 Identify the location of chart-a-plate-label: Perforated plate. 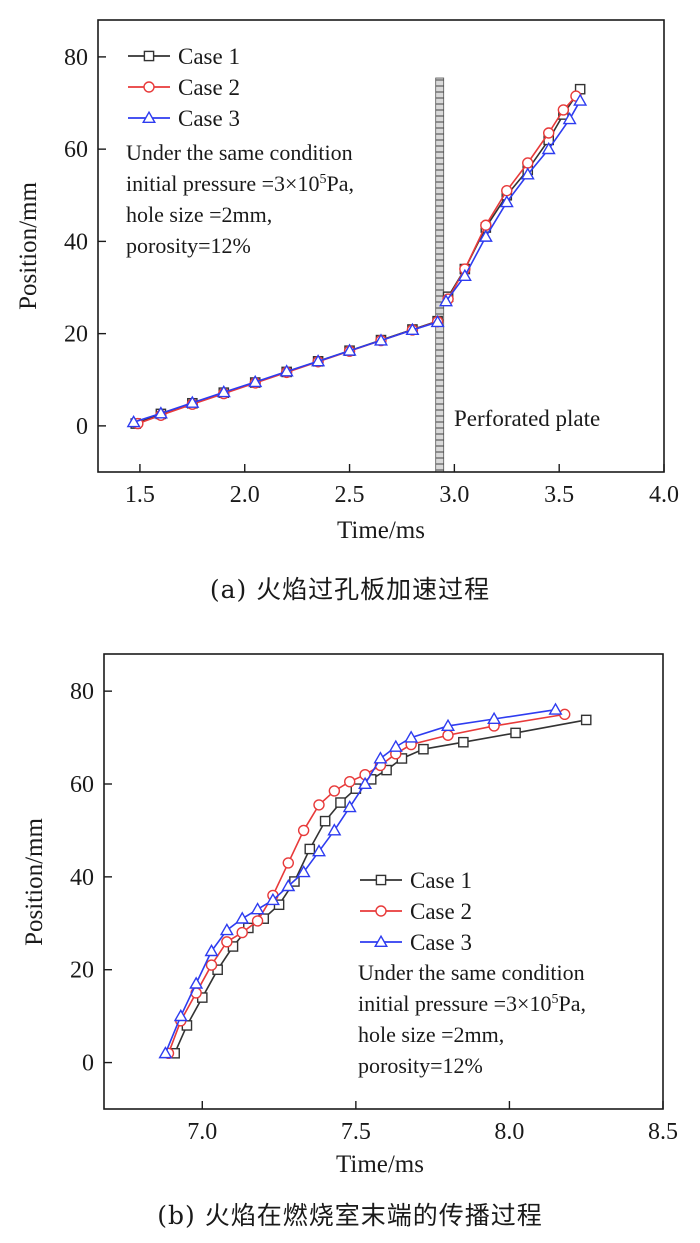
(527, 418).